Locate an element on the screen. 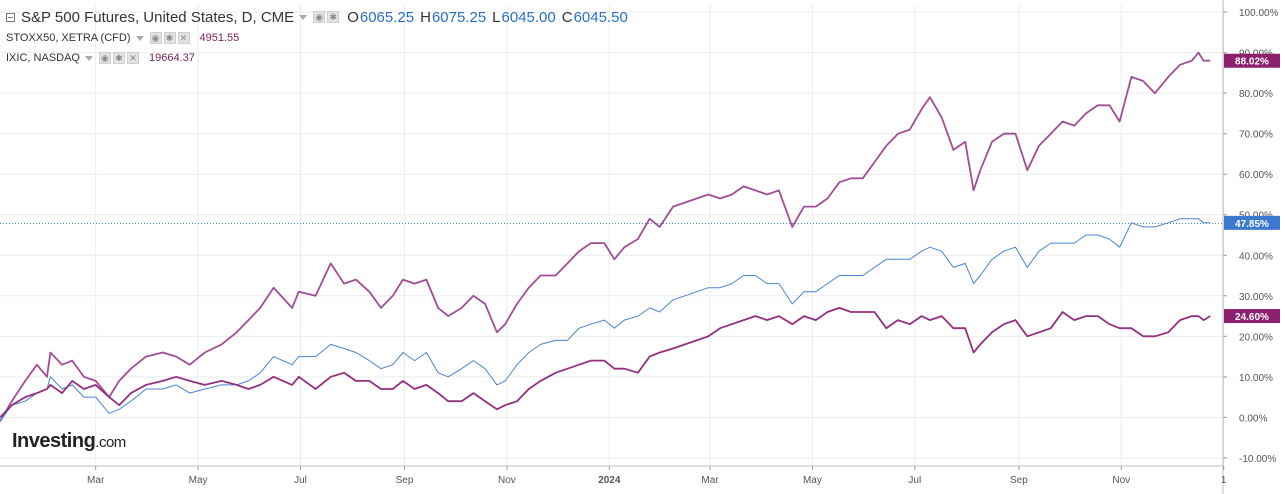 The height and width of the screenshot is (494, 1285). ohlc-open-key: O is located at coordinates (353, 17).